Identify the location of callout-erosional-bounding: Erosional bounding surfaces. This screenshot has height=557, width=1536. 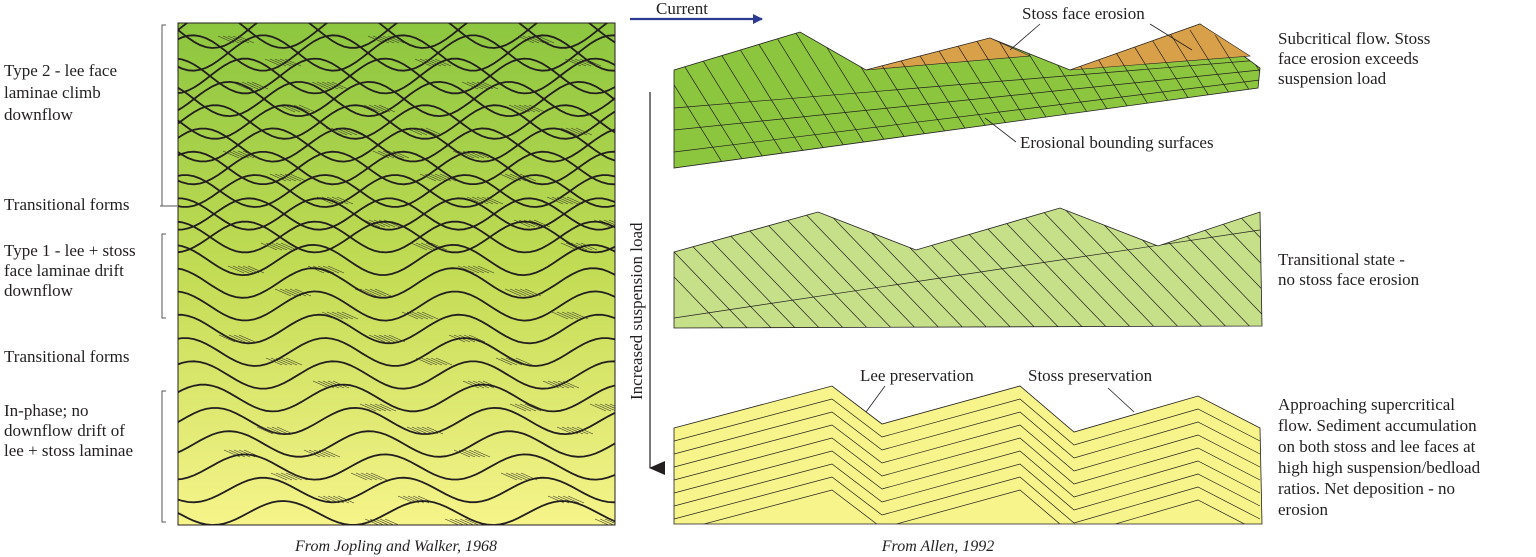
(1117, 142).